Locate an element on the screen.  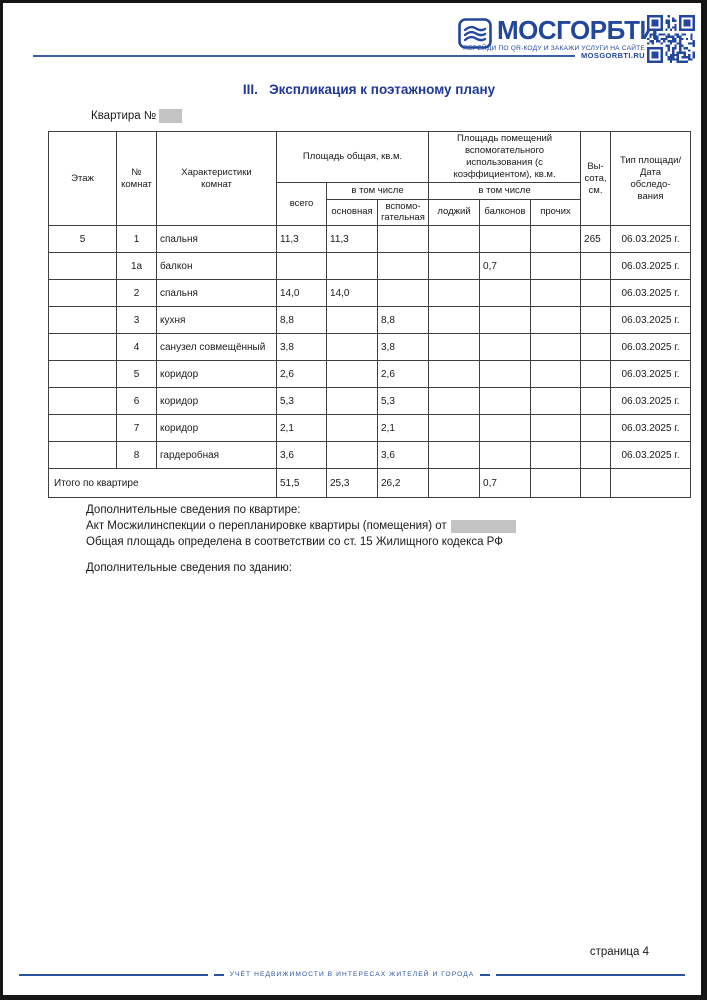
col-header-balconies: балконов is located at coordinates (505, 212).